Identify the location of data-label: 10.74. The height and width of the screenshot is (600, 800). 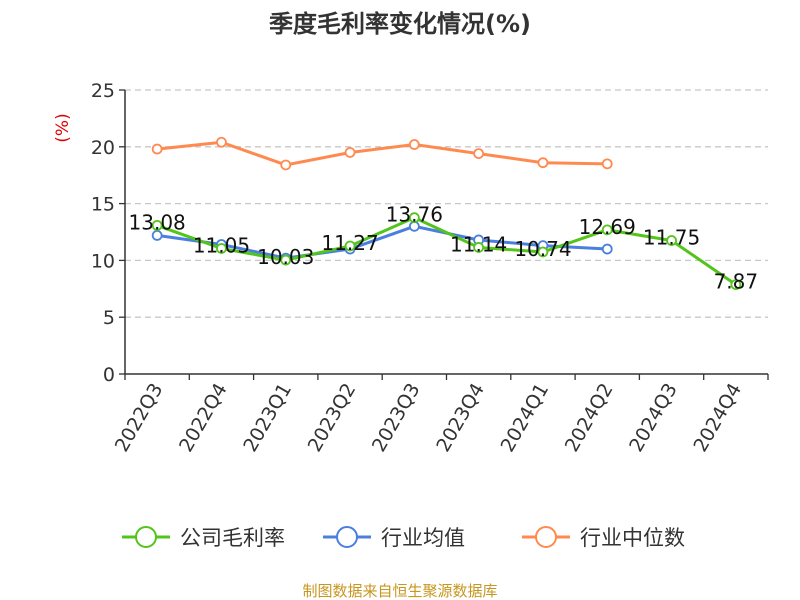
(542, 249).